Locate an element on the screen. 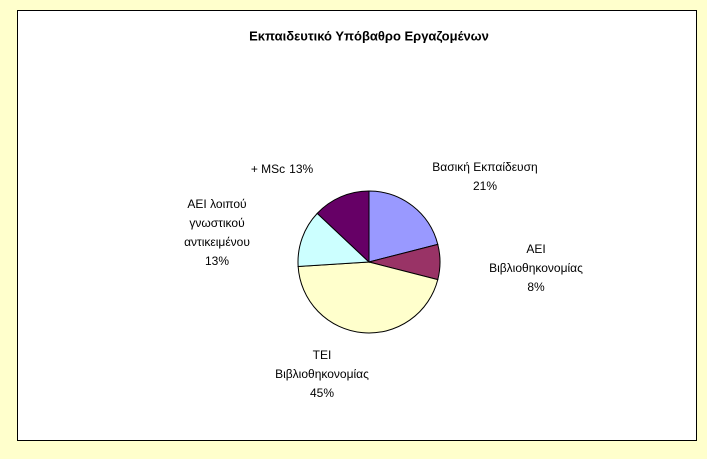 The width and height of the screenshot is (707, 459). label-line: + MSc is located at coordinates (268, 169).